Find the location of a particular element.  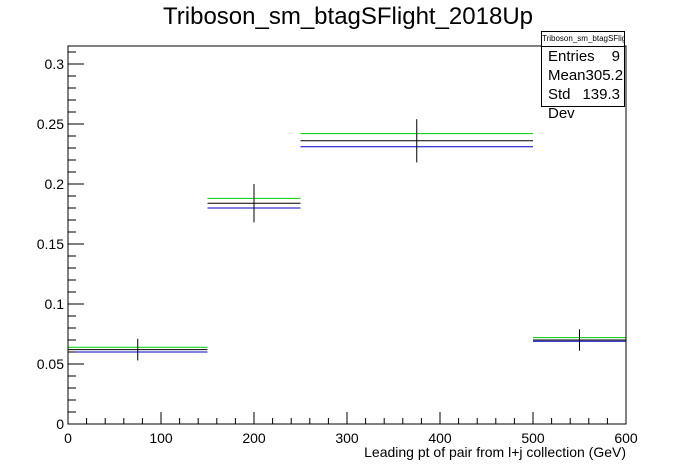

y-tick-label: 0.25 is located at coordinates (50, 124).